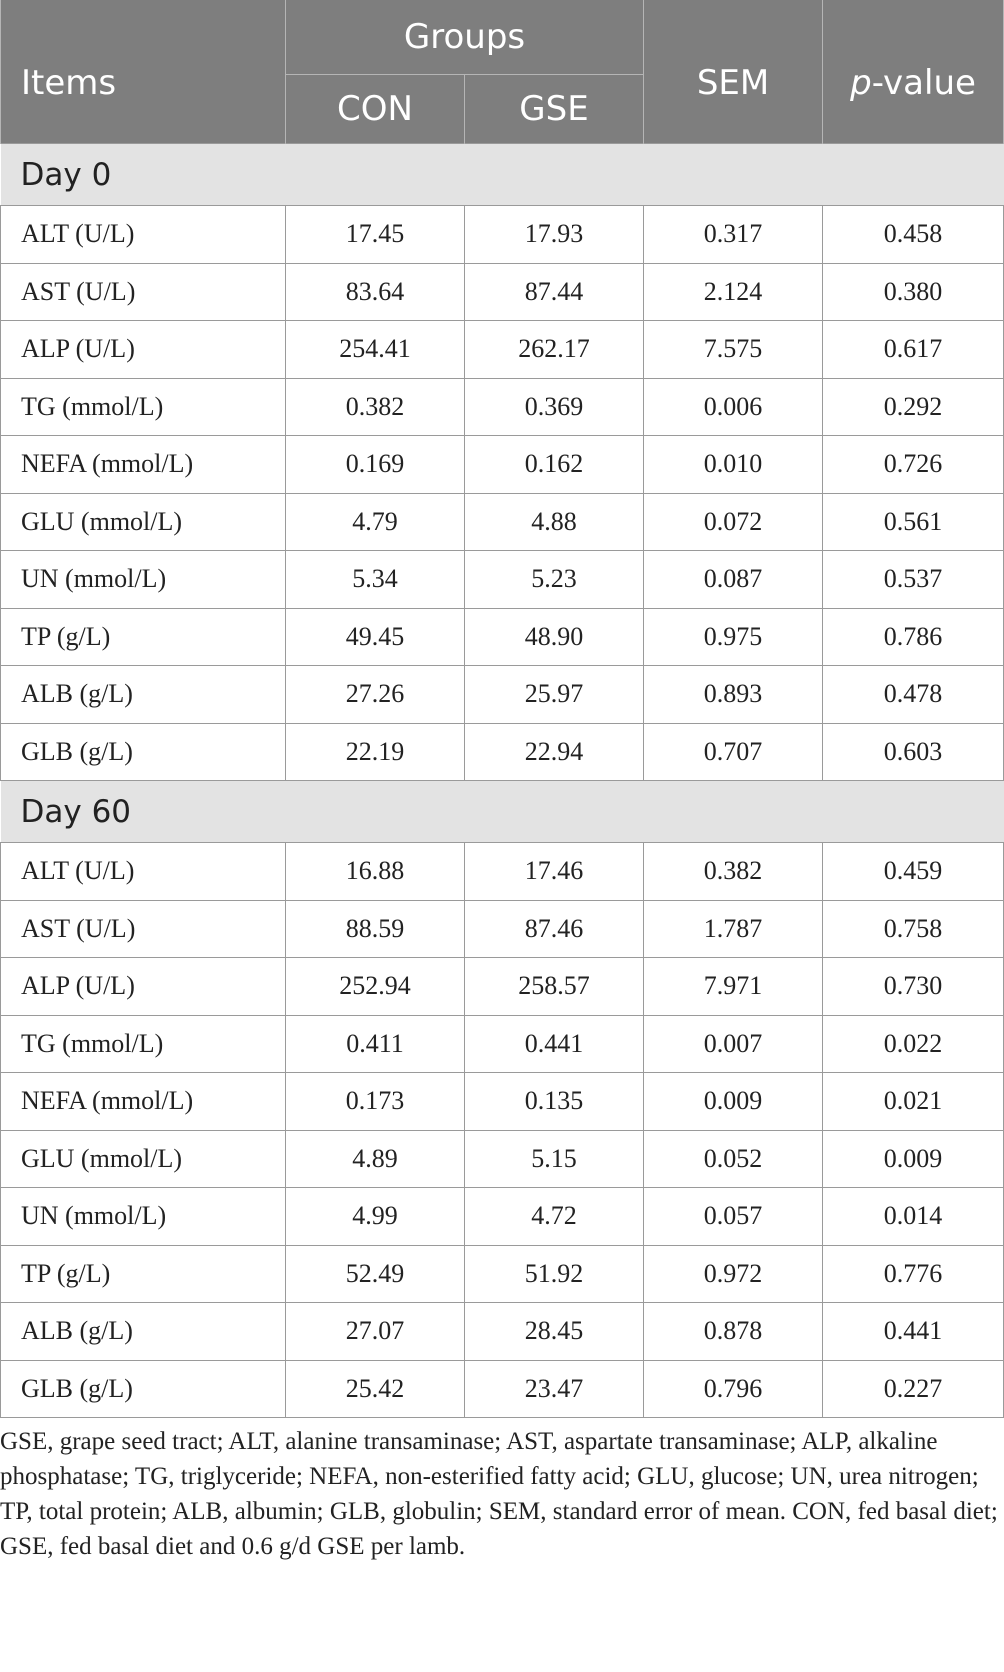 Image resolution: width=1004 pixels, height=1672 pixels. I want to click on table-row: ALT (U/L) 16.88 17.46 0.382 0.459, so click(502, 871).